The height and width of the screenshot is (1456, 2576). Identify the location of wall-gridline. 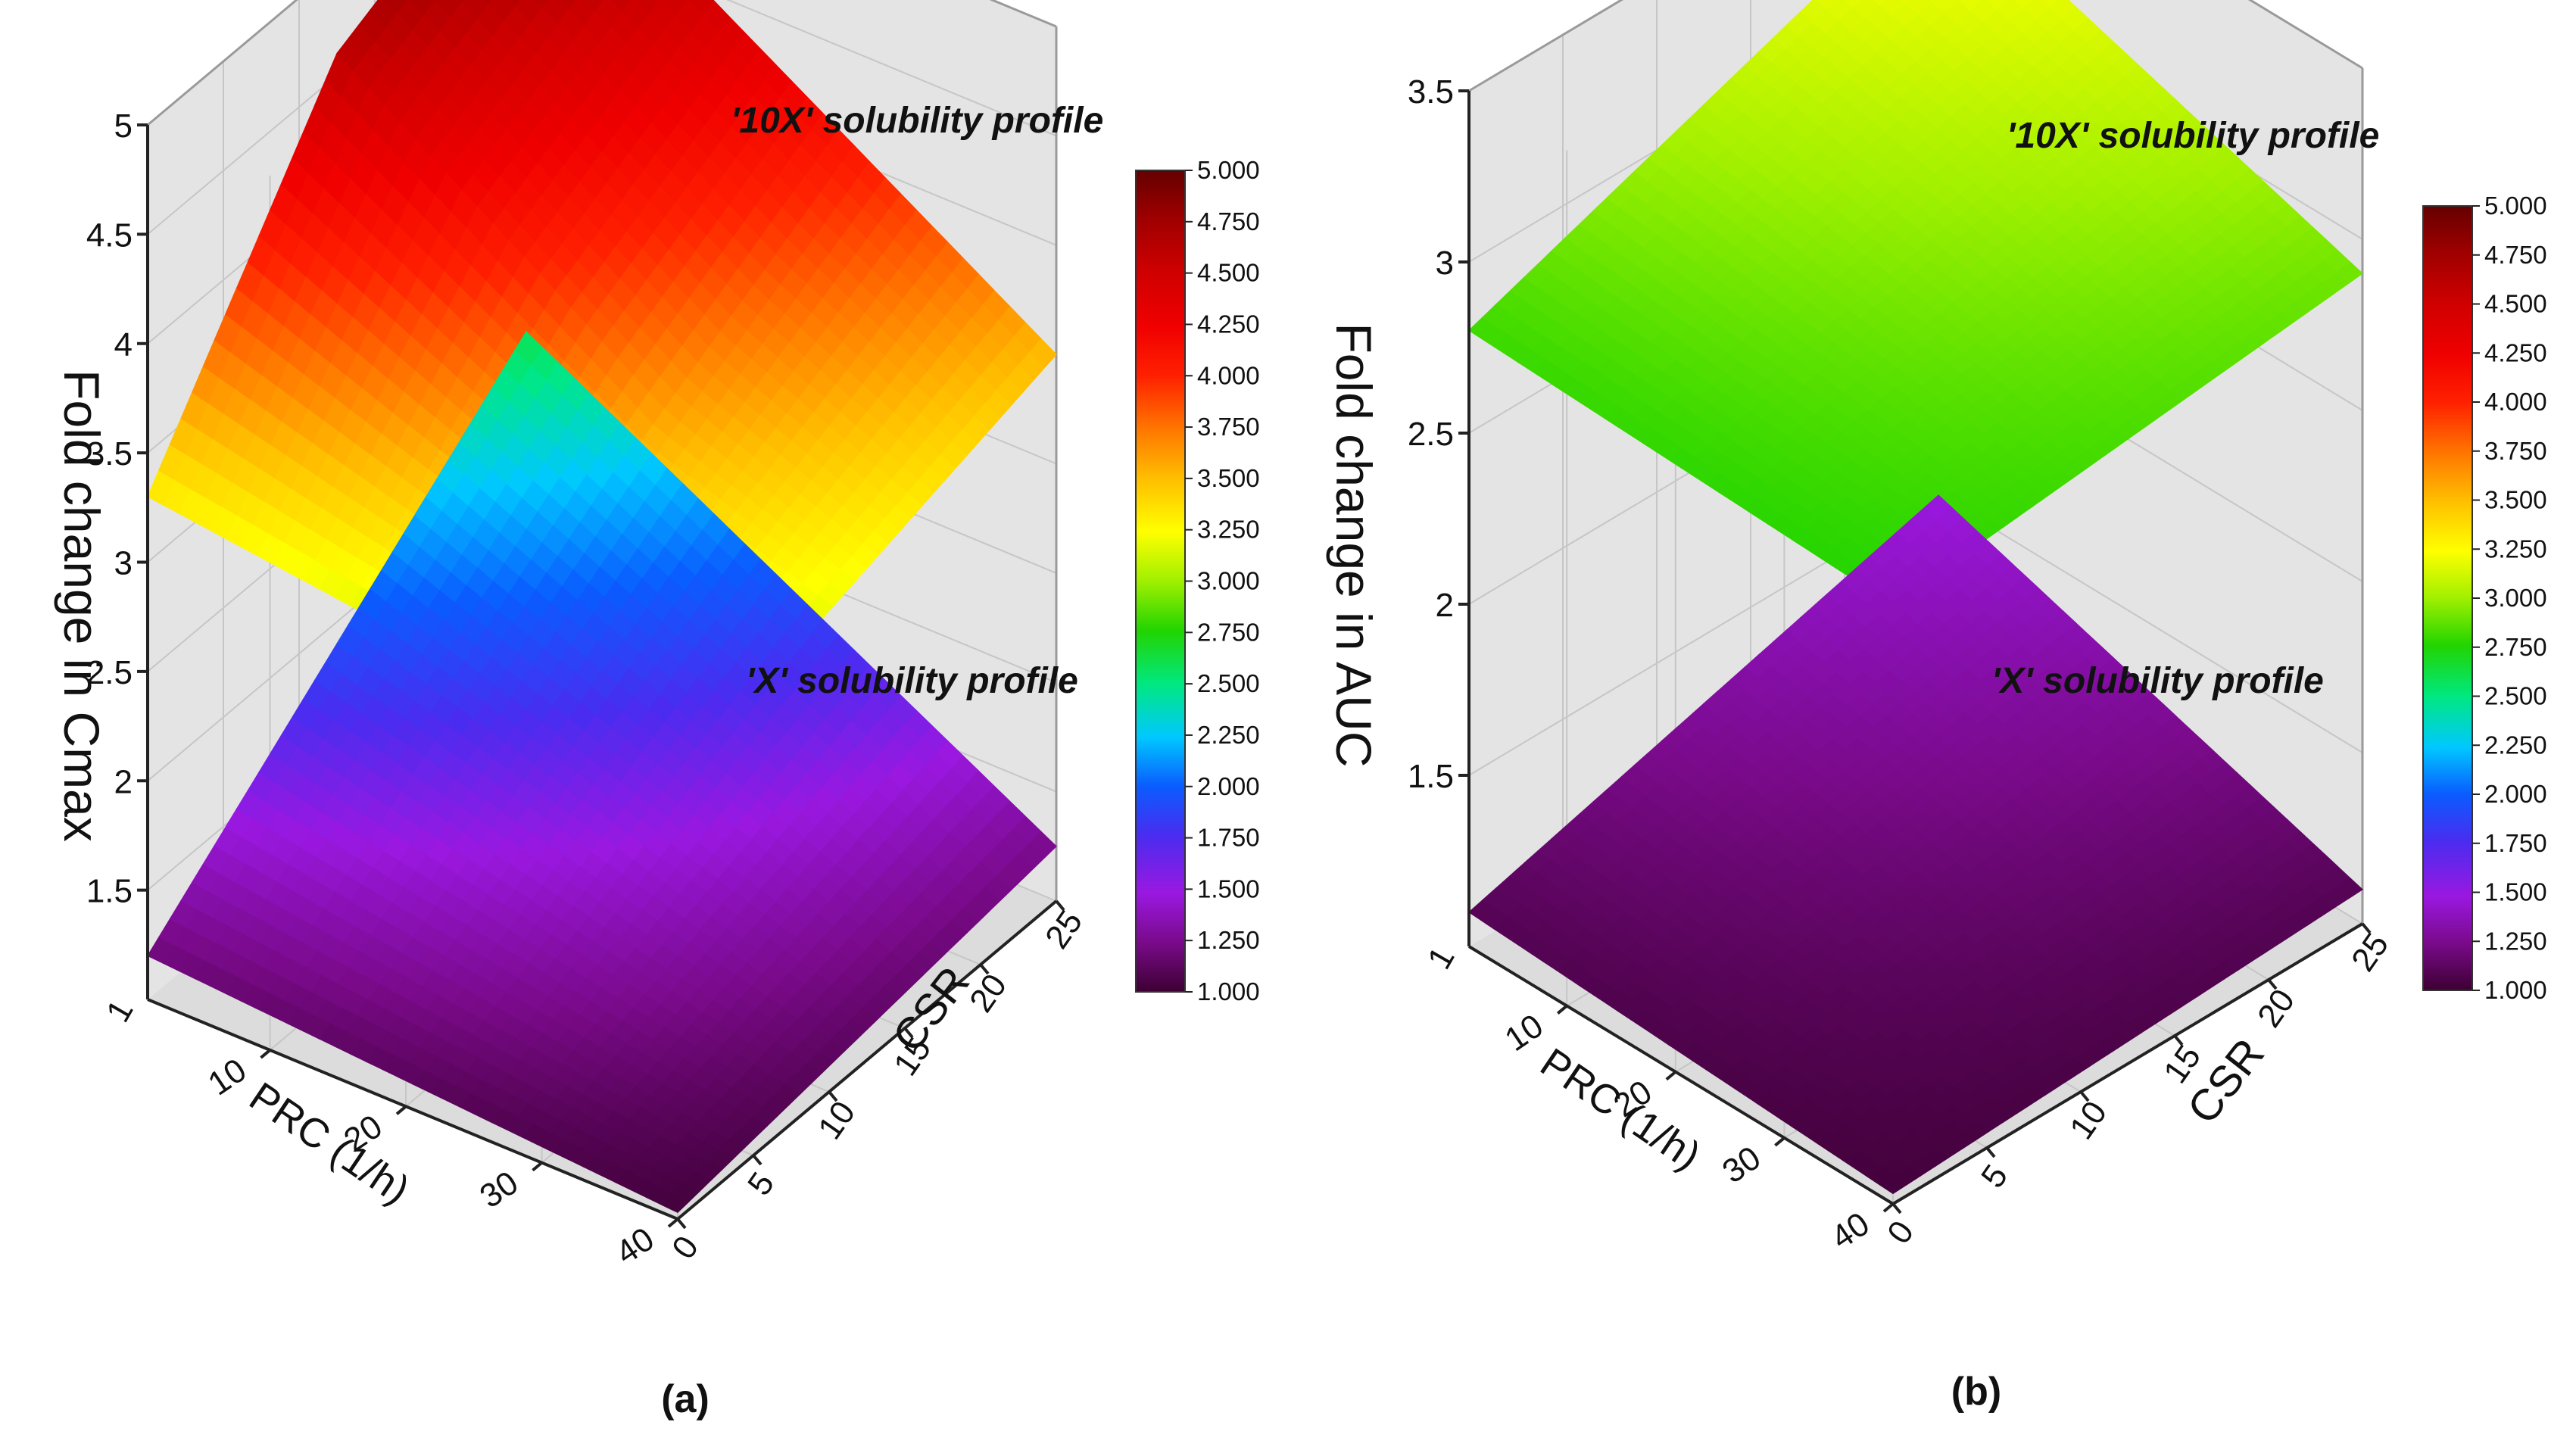
(602, 117).